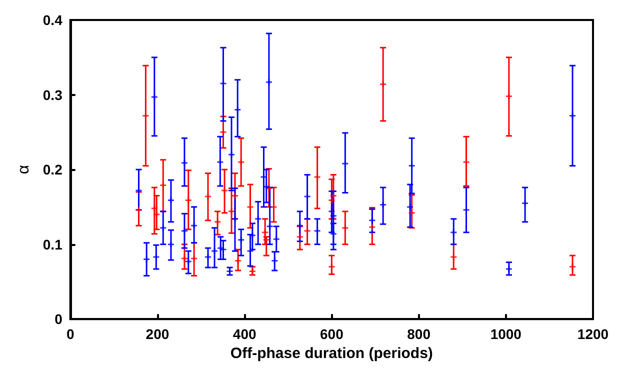 The height and width of the screenshot is (374, 623). Describe the element at coordinates (52, 20) in the screenshot. I see `y-tick-label: 0.4` at that location.